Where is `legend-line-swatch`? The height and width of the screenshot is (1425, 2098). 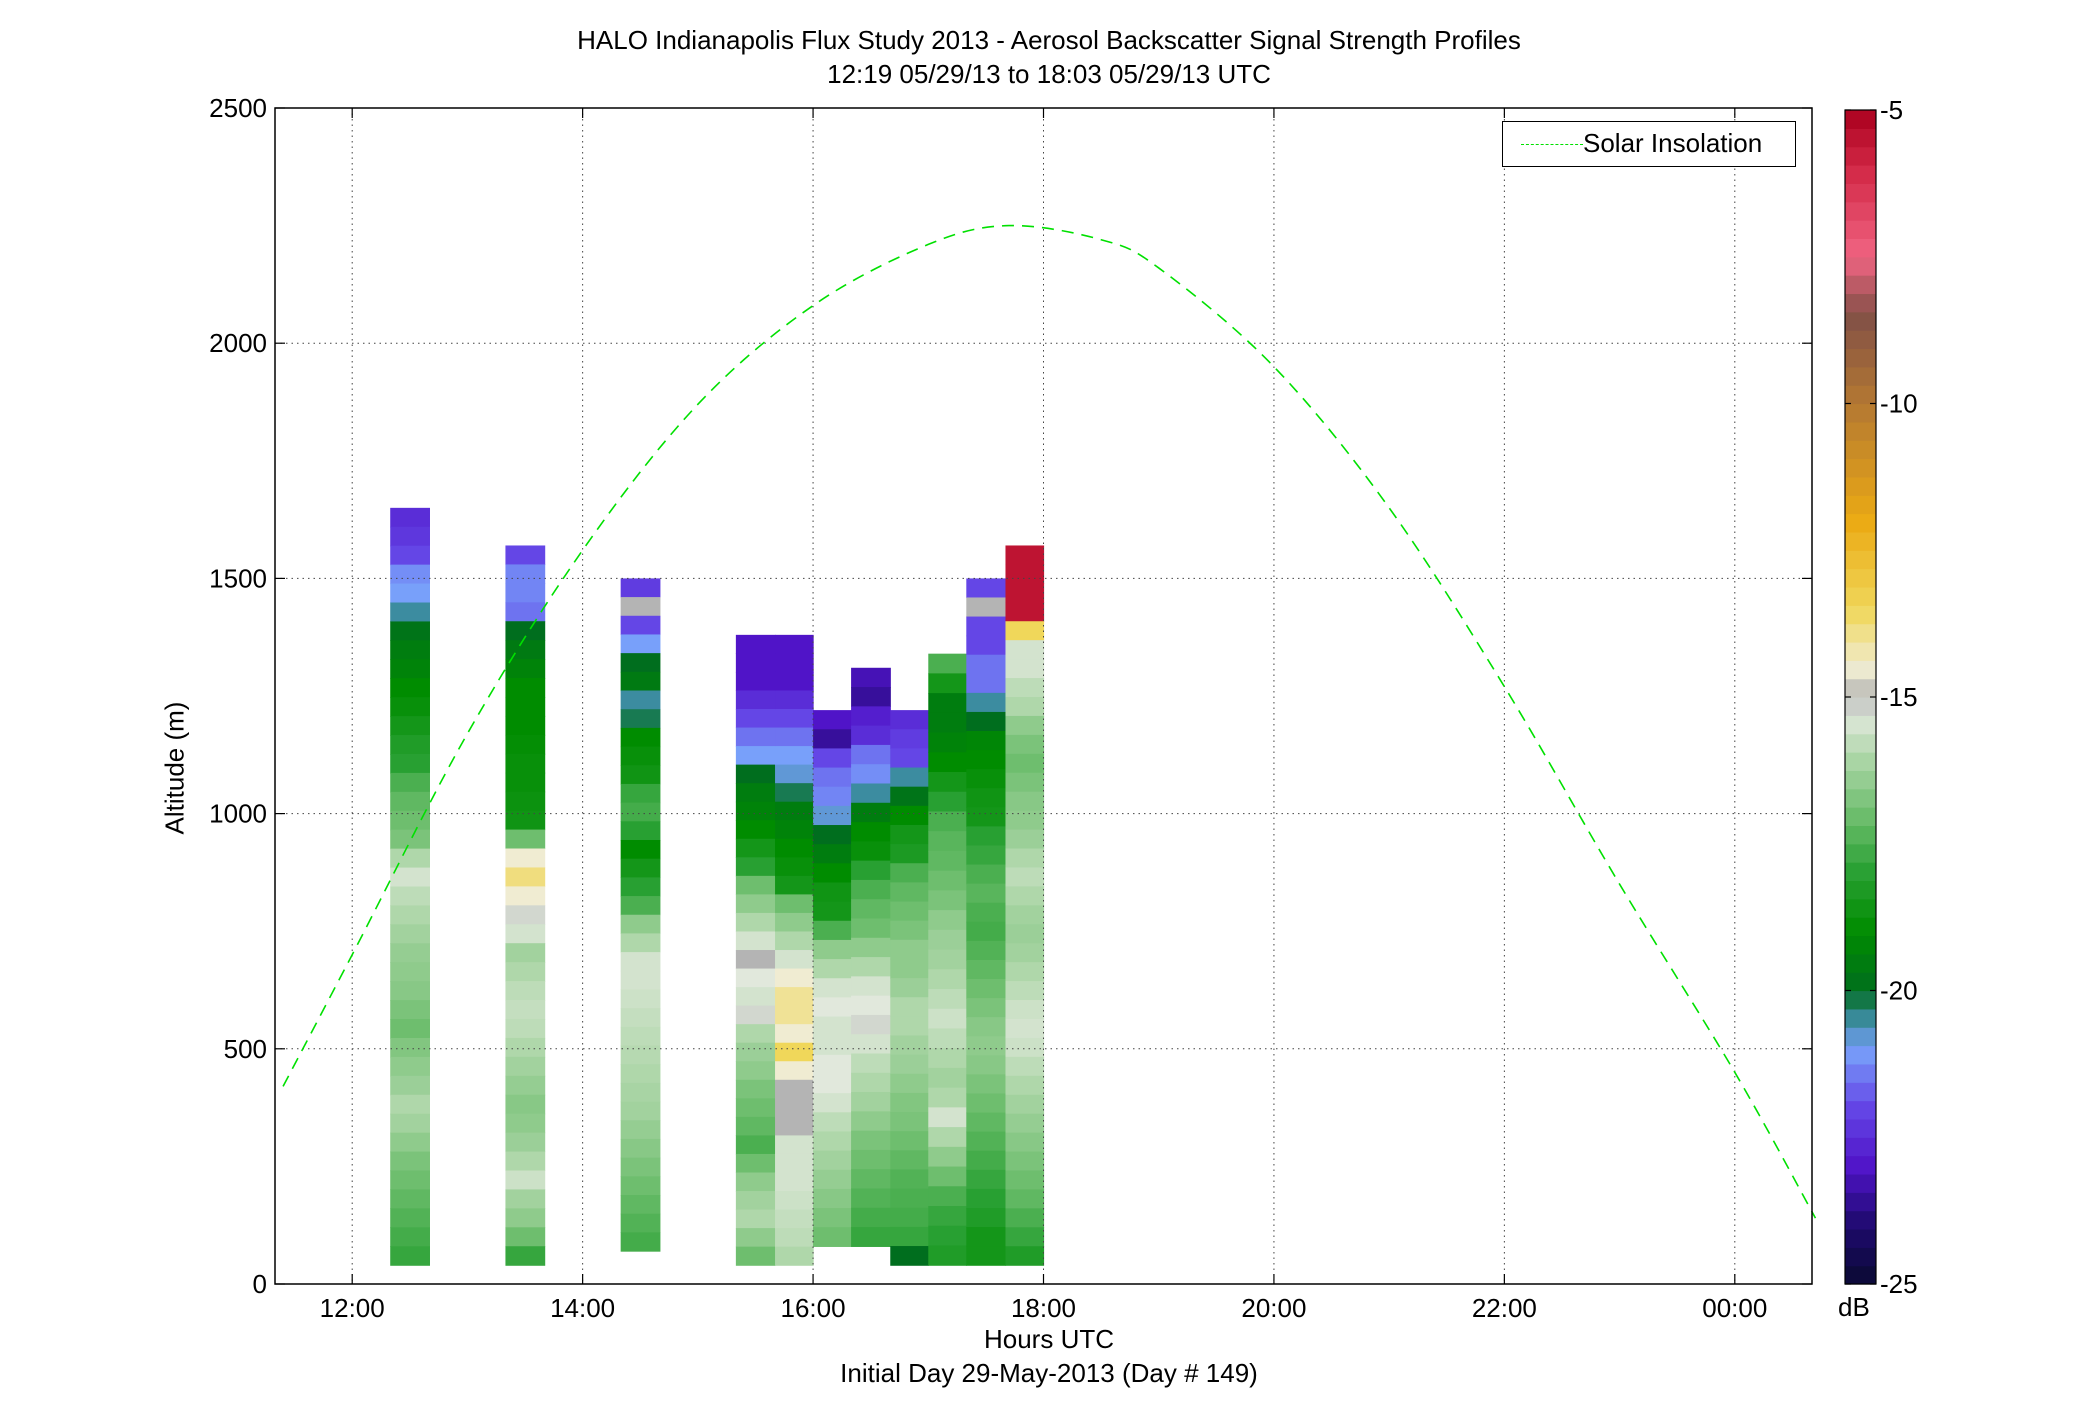 legend-line-swatch is located at coordinates (1552, 144).